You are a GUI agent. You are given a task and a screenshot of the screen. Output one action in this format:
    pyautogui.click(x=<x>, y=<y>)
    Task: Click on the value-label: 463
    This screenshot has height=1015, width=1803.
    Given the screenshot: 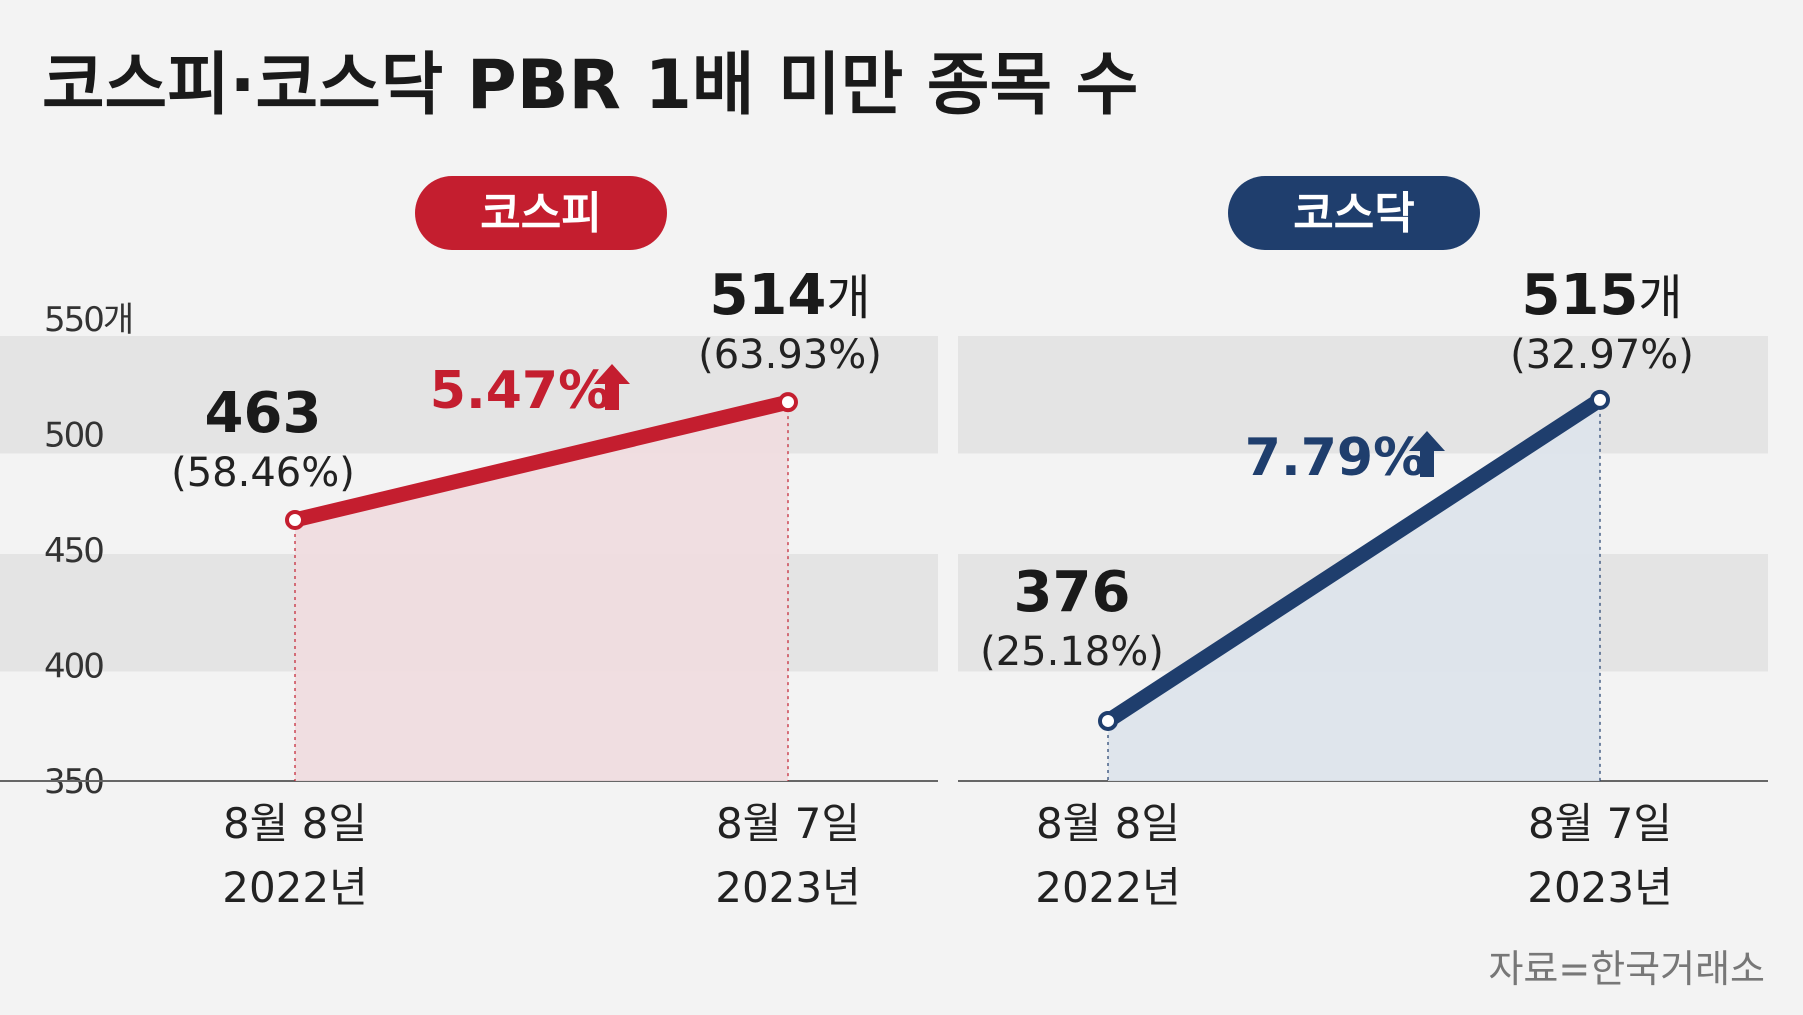 What is the action you would take?
    pyautogui.click(x=263, y=413)
    